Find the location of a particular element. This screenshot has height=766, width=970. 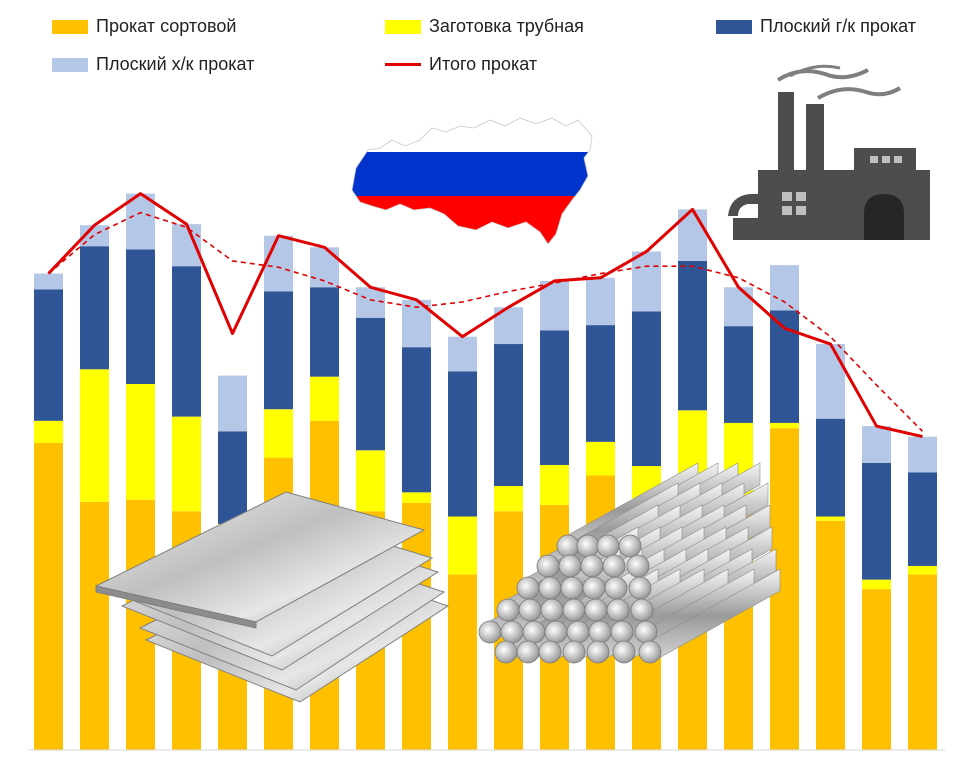

russia-map-icon is located at coordinates (472, 181).